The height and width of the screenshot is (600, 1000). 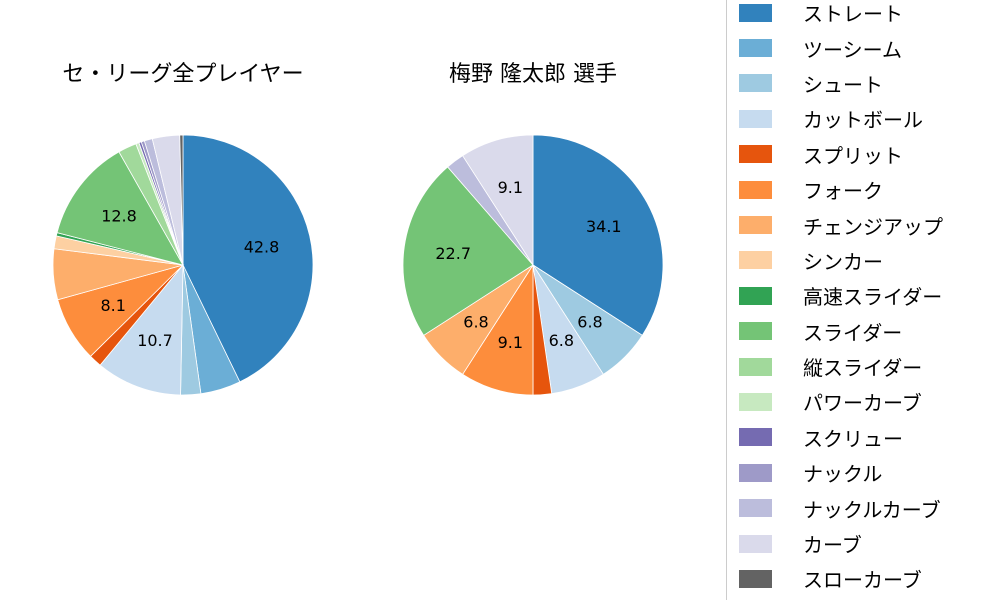 What do you see at coordinates (852, 49) in the screenshot?
I see `legend-label: ツーシーム` at bounding box center [852, 49].